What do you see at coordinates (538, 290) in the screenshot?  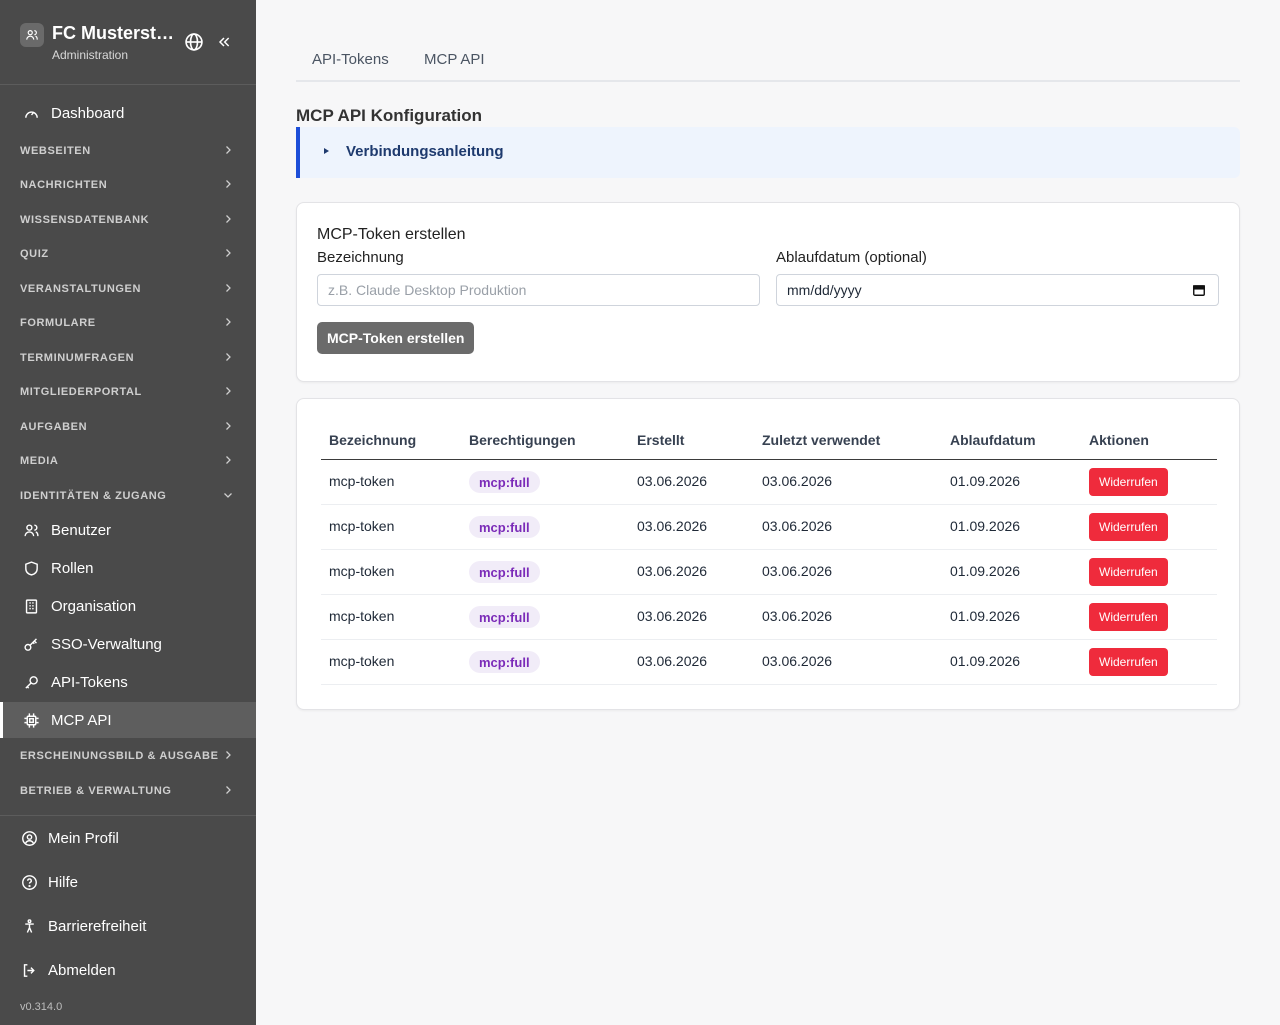 I see `token-name-input: z.B. Claude Desktop Produktion` at bounding box center [538, 290].